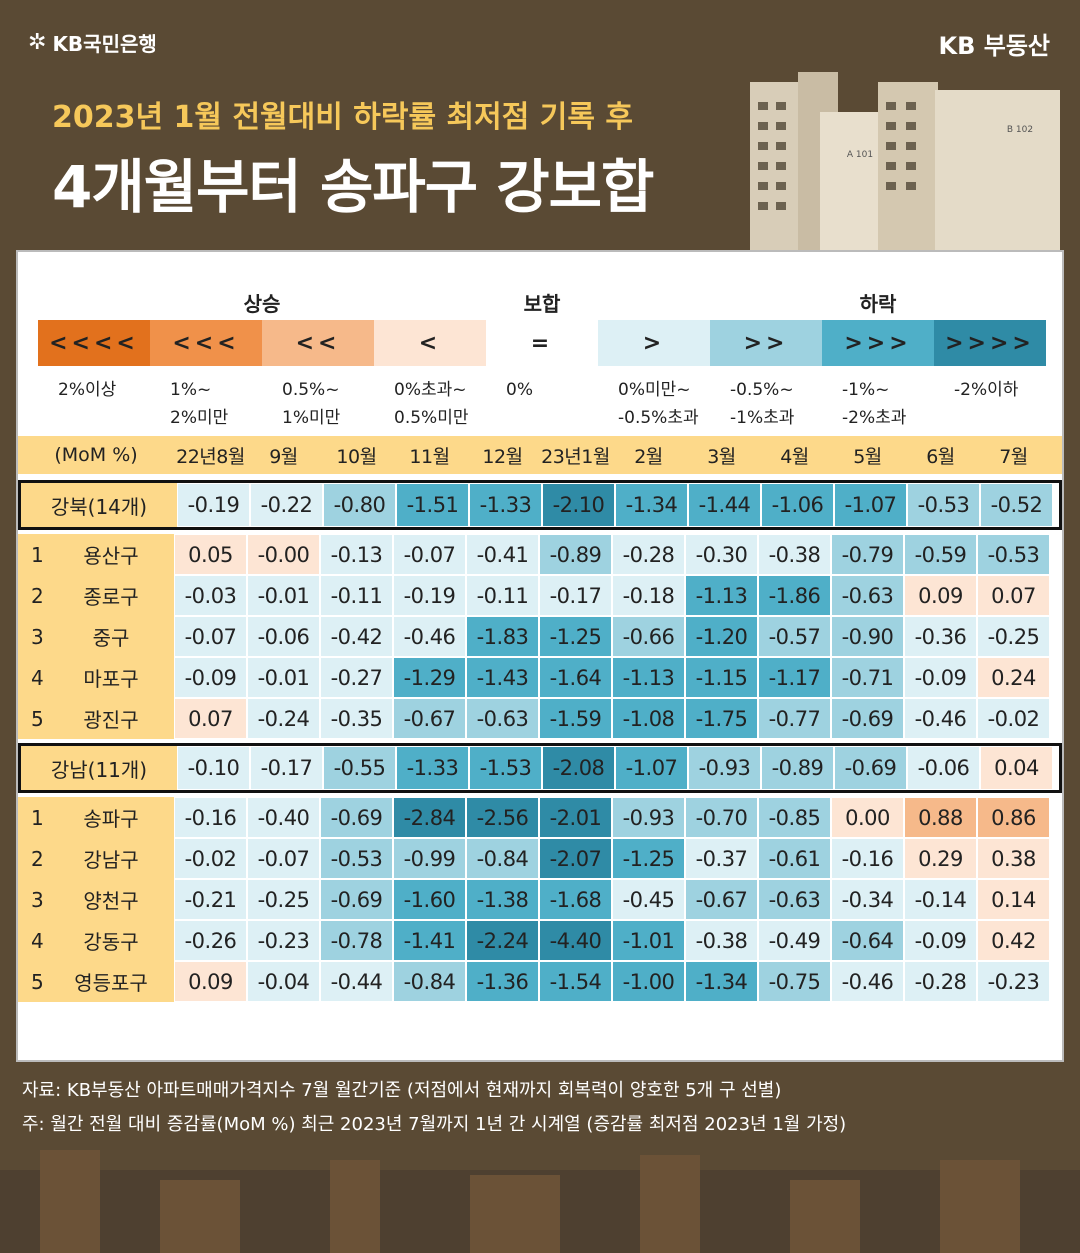 This screenshot has width=1080, height=1253. Describe the element at coordinates (658, 404) in the screenshot. I see `legend-label-5: 0%미만~ -0.5%초과` at that location.